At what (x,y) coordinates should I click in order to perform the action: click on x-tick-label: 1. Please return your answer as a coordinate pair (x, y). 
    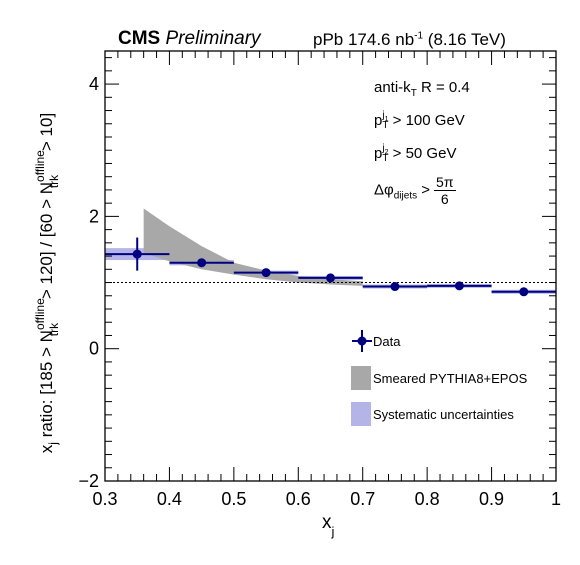
    Looking at the image, I should click on (556, 499).